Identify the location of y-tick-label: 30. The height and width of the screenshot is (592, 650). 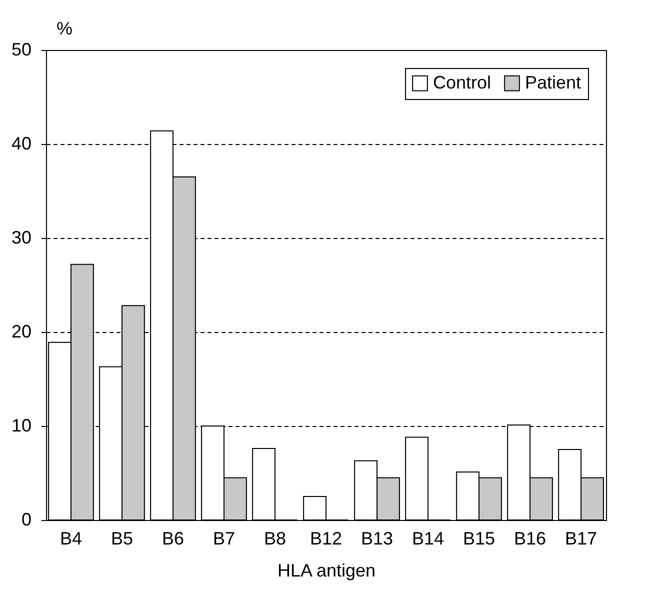
(21, 238).